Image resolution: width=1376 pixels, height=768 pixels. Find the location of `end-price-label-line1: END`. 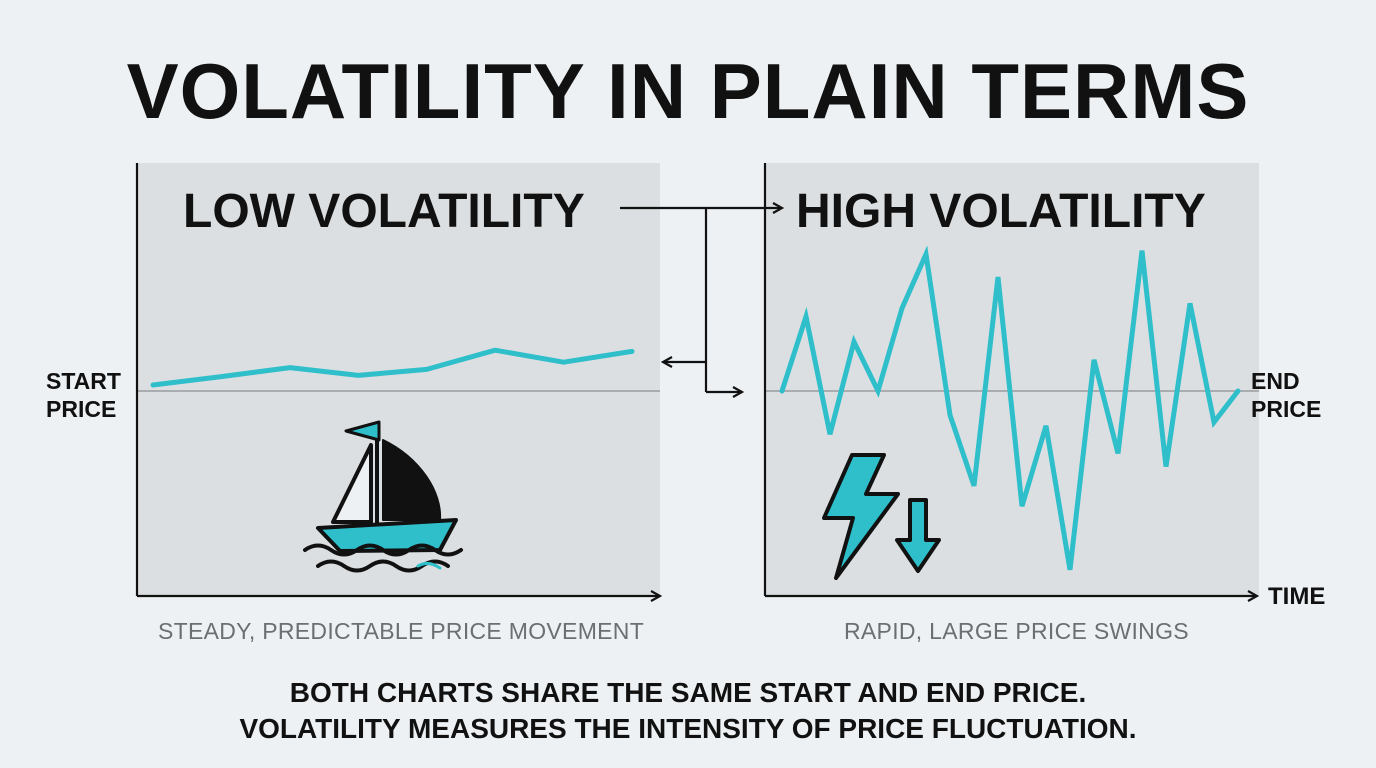

end-price-label-line1: END is located at coordinates (1275, 381).